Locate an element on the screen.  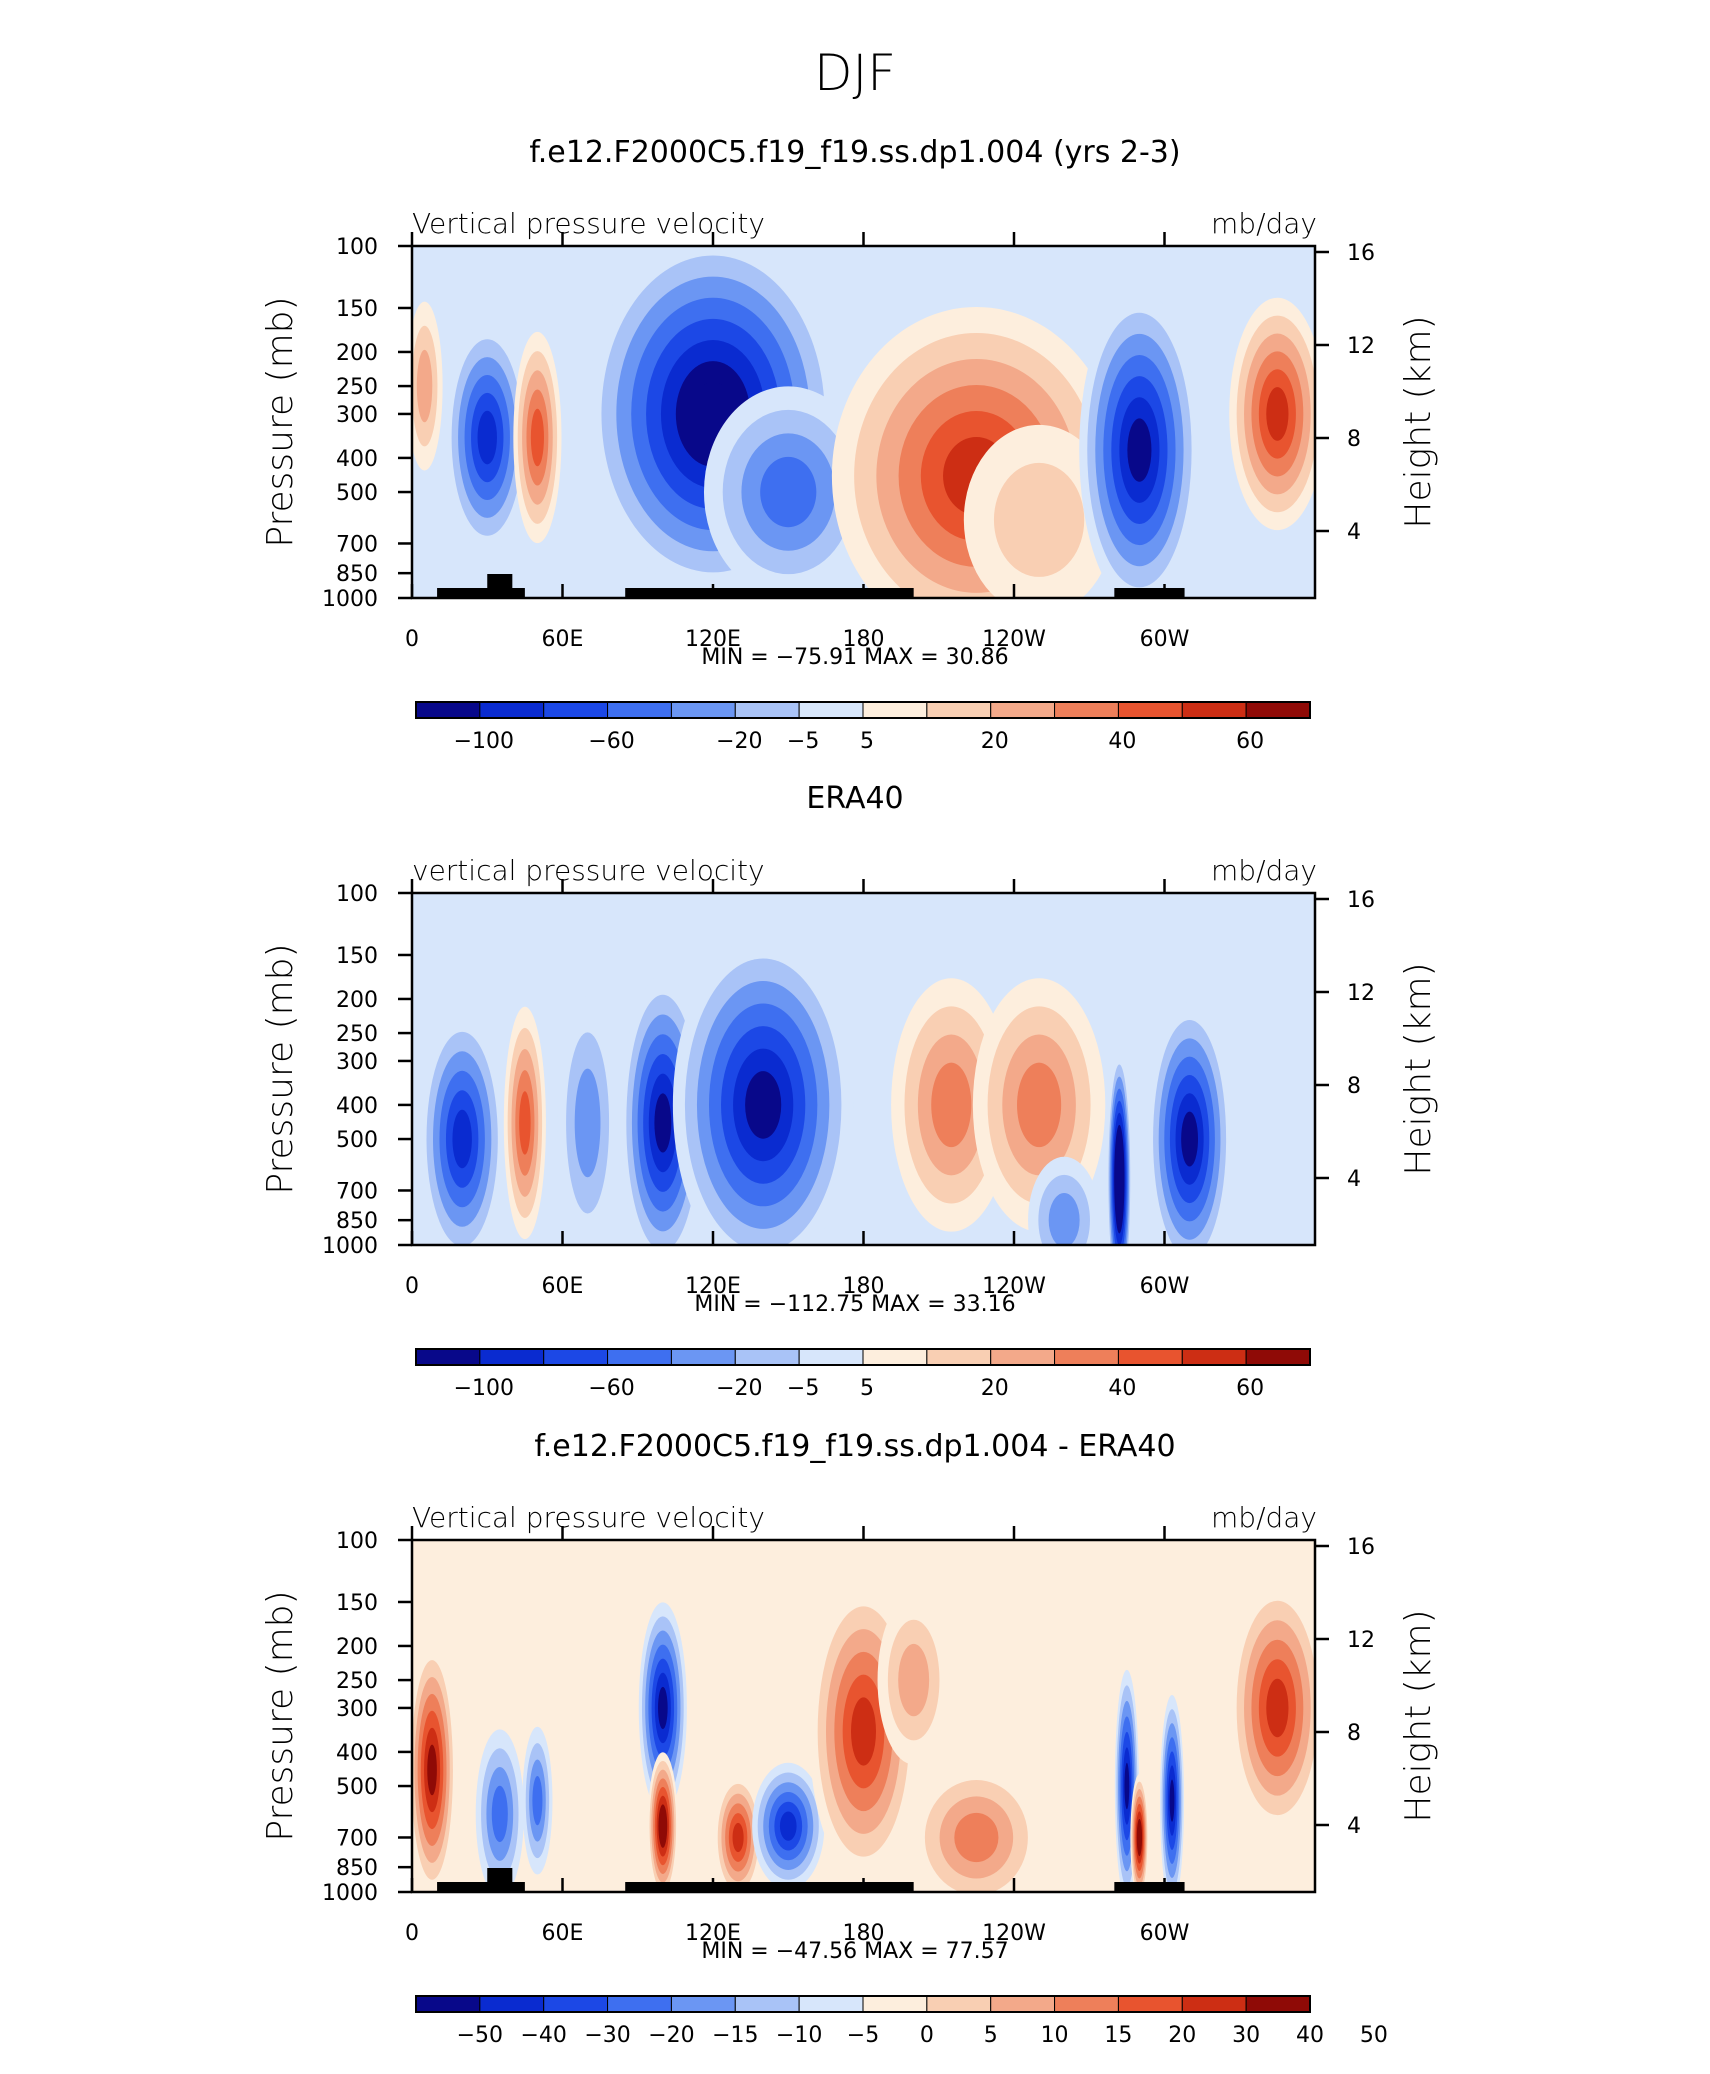
x-tick-label: 120W is located at coordinates (1014, 1286).